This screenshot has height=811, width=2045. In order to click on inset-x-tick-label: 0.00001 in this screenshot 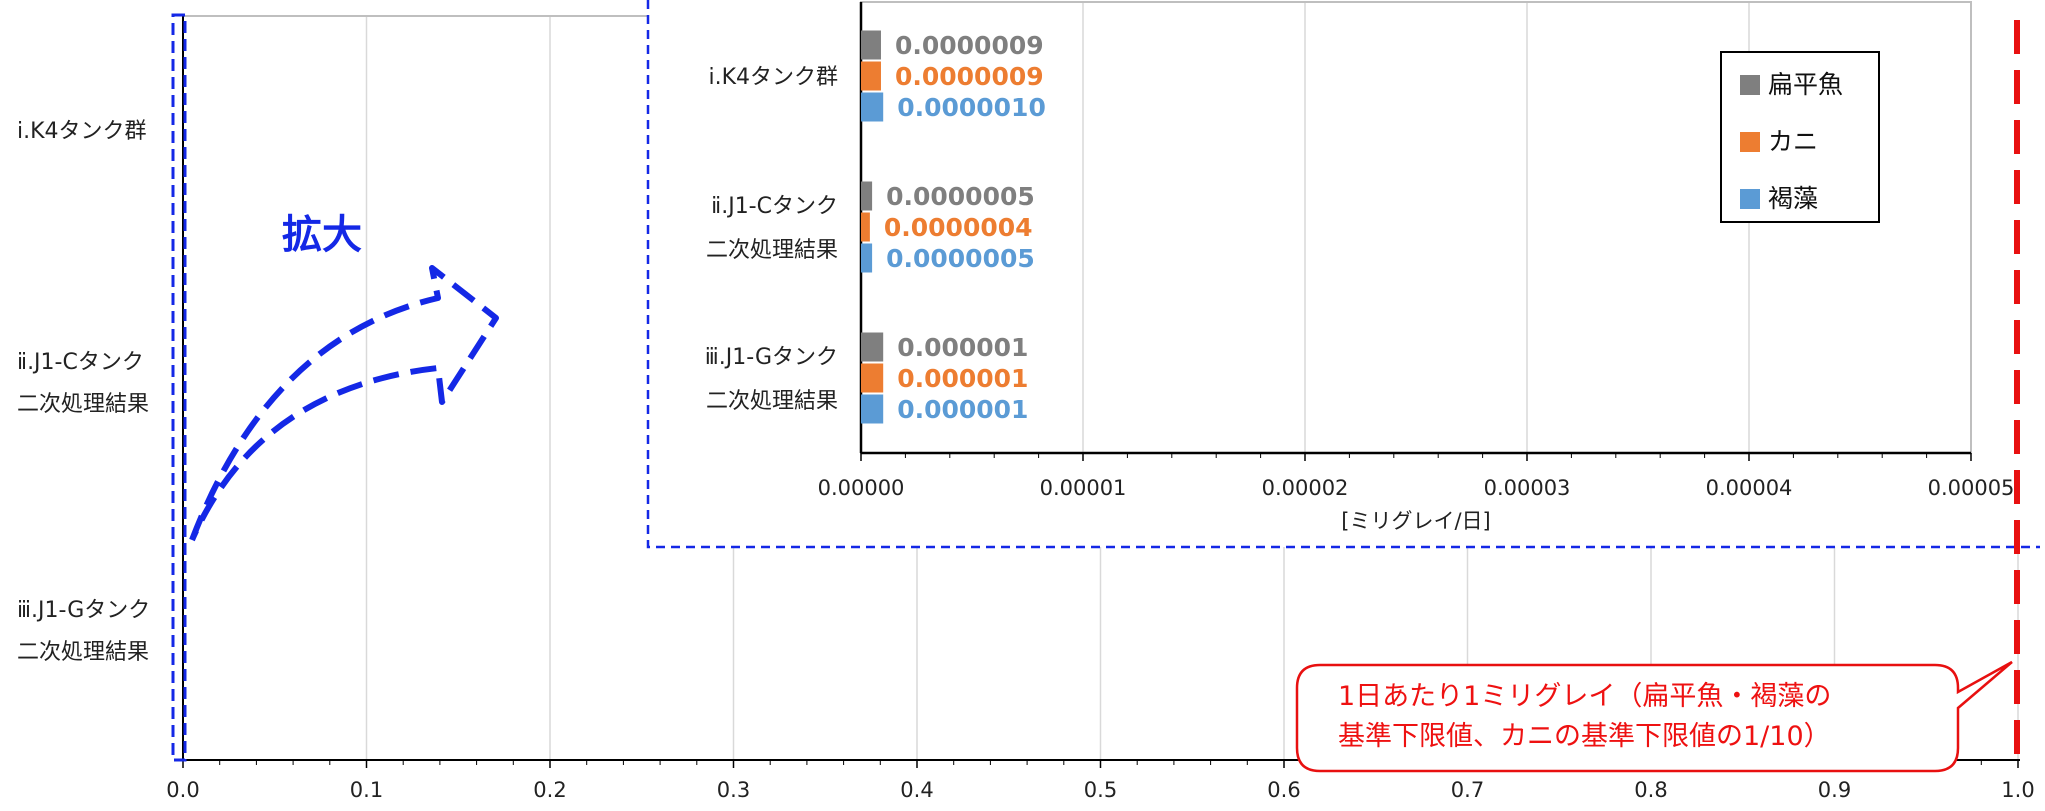, I will do `click(1083, 488)`.